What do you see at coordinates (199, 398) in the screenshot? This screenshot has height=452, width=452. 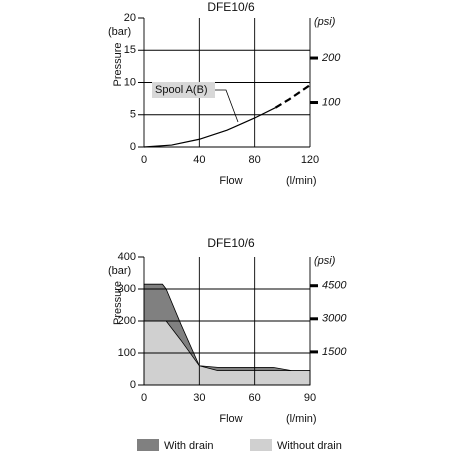 I see `x-tick-label: 30` at bounding box center [199, 398].